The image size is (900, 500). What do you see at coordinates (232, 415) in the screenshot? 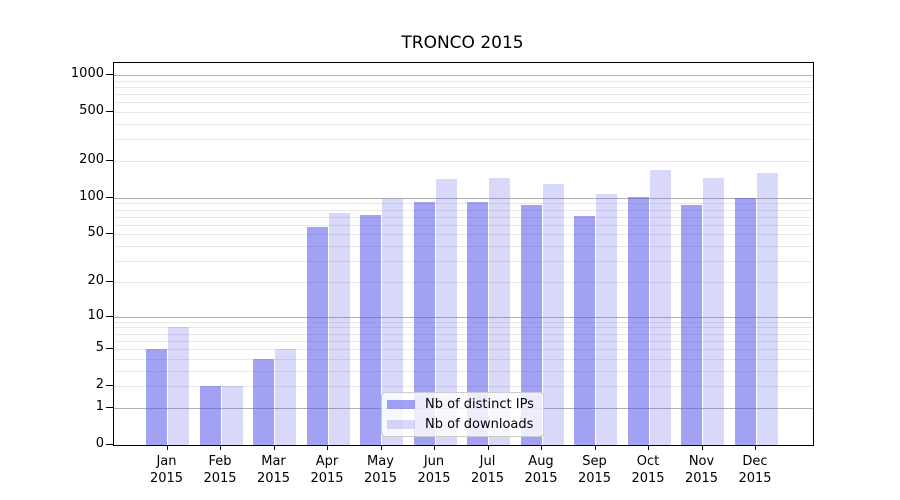
I see `bar-downloads-feb` at bounding box center [232, 415].